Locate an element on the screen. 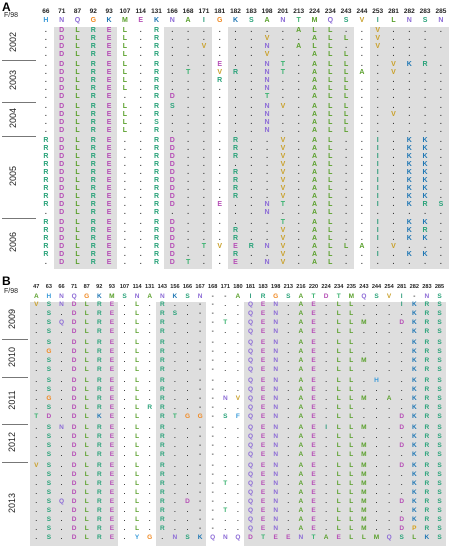  position-number: 283 is located at coordinates (427, 287).